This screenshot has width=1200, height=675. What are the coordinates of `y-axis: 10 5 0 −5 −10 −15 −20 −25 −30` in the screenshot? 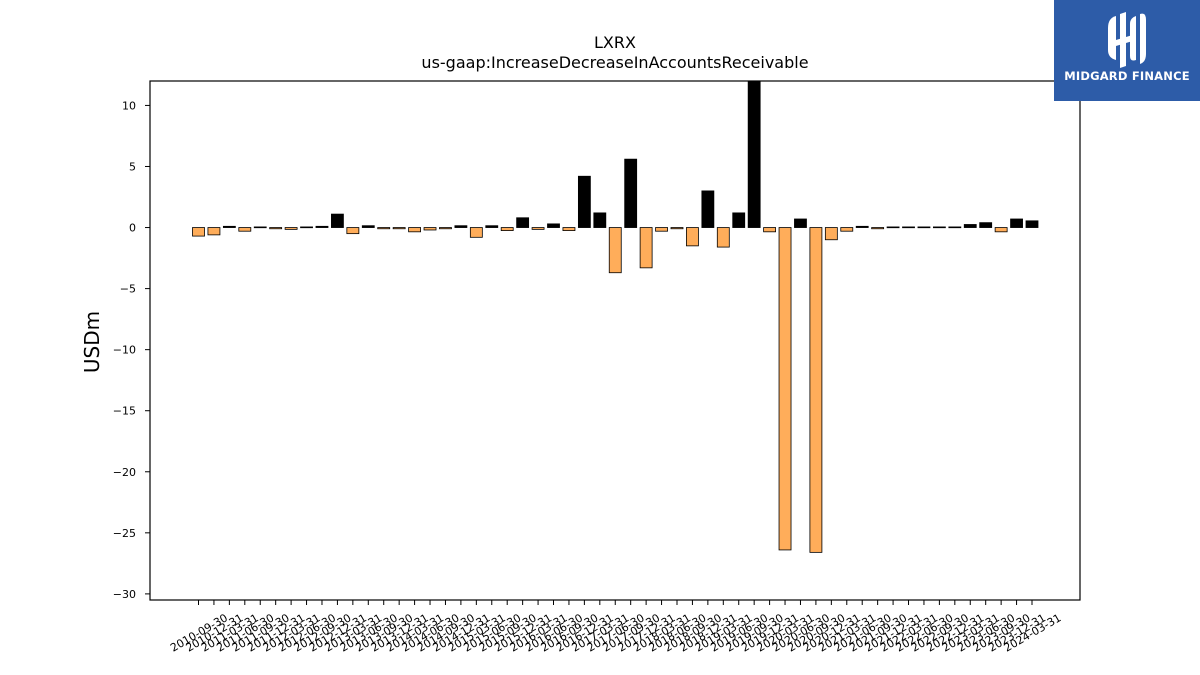 It's located at (131, 350).